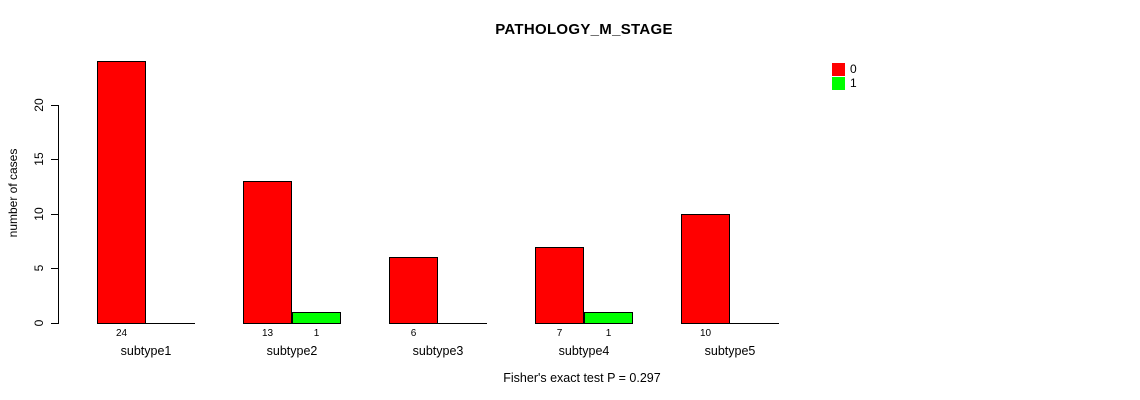  Describe the element at coordinates (559, 333) in the screenshot. I see `bar-value-label: 7` at that location.